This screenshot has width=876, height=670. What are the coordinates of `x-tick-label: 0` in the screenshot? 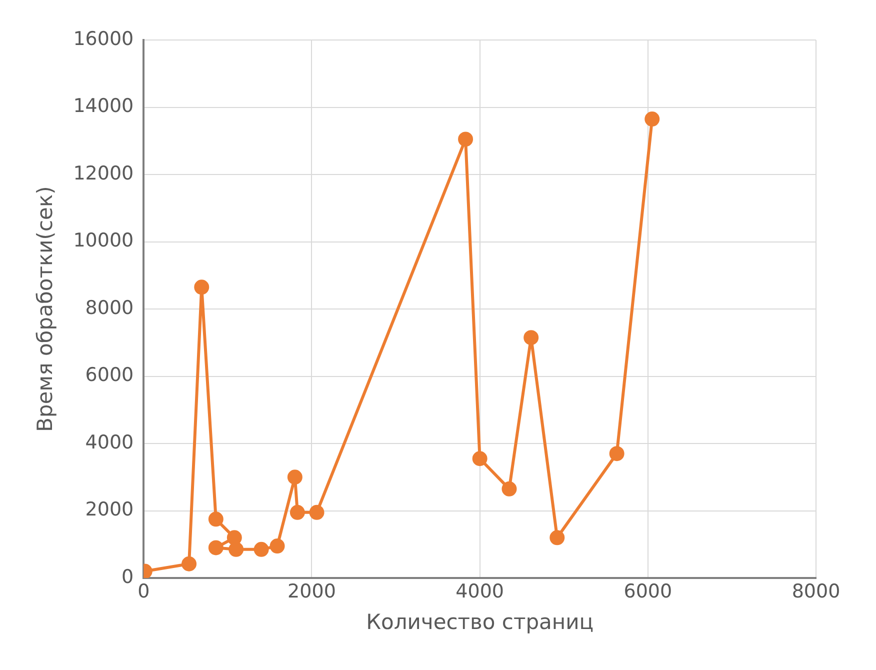 It's located at (144, 591).